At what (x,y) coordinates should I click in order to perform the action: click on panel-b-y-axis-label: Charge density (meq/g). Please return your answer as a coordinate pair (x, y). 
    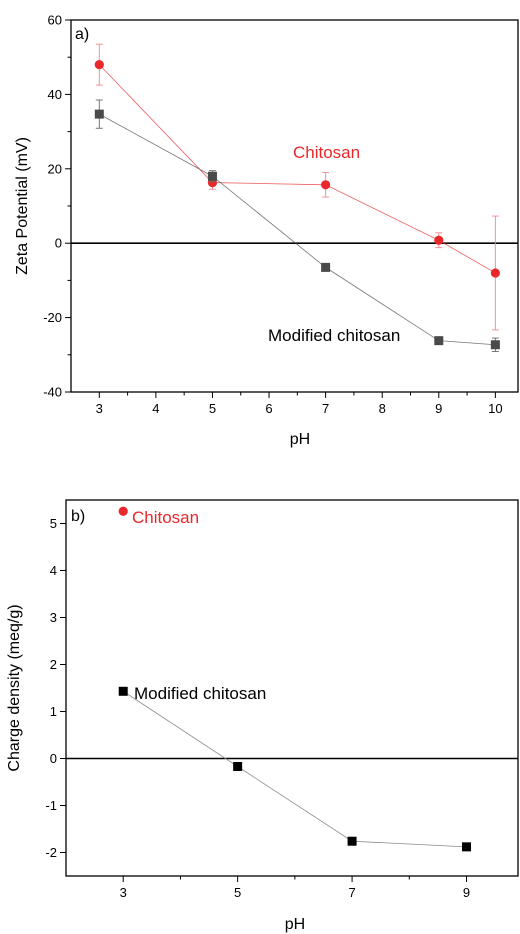
    Looking at the image, I should click on (14, 687).